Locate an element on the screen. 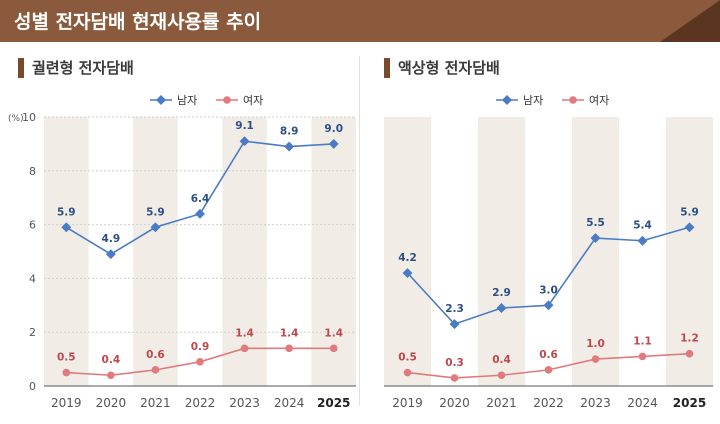  data-label-male: 3.0 is located at coordinates (548, 290).